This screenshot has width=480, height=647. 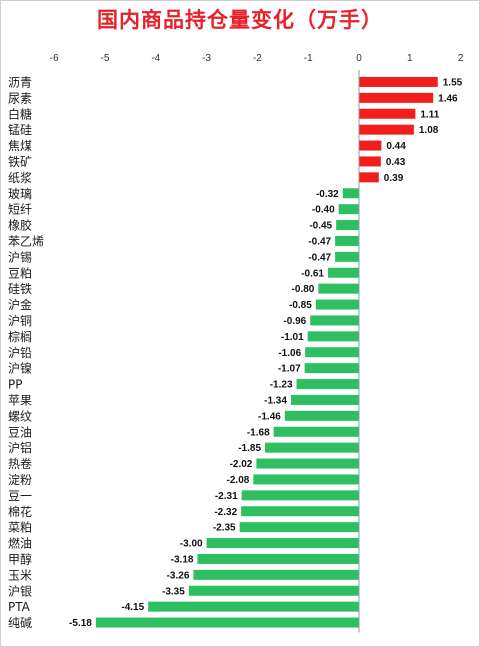 What do you see at coordinates (105, 58) in the screenshot?
I see `x-tick-label: -5` at bounding box center [105, 58].